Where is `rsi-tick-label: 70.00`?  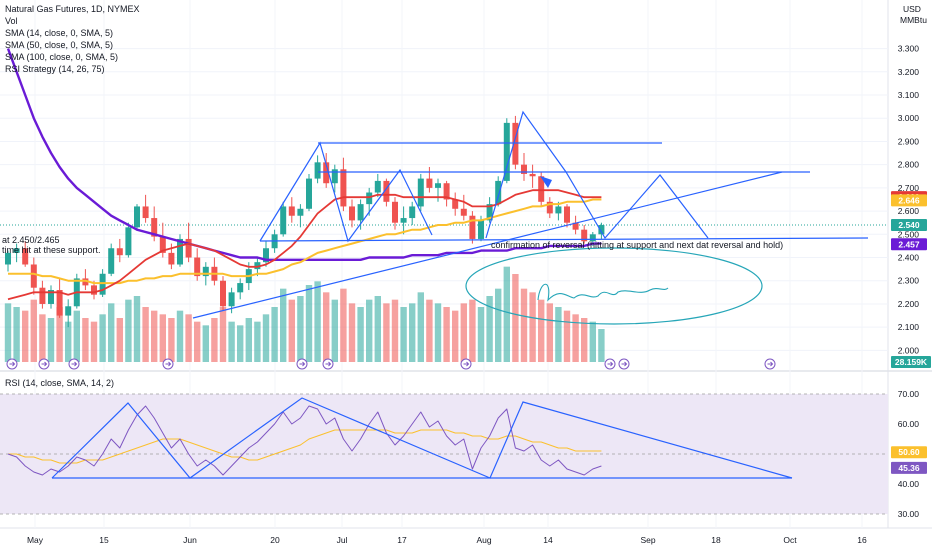 rsi-tick-label: 70.00 is located at coordinates (909, 394).